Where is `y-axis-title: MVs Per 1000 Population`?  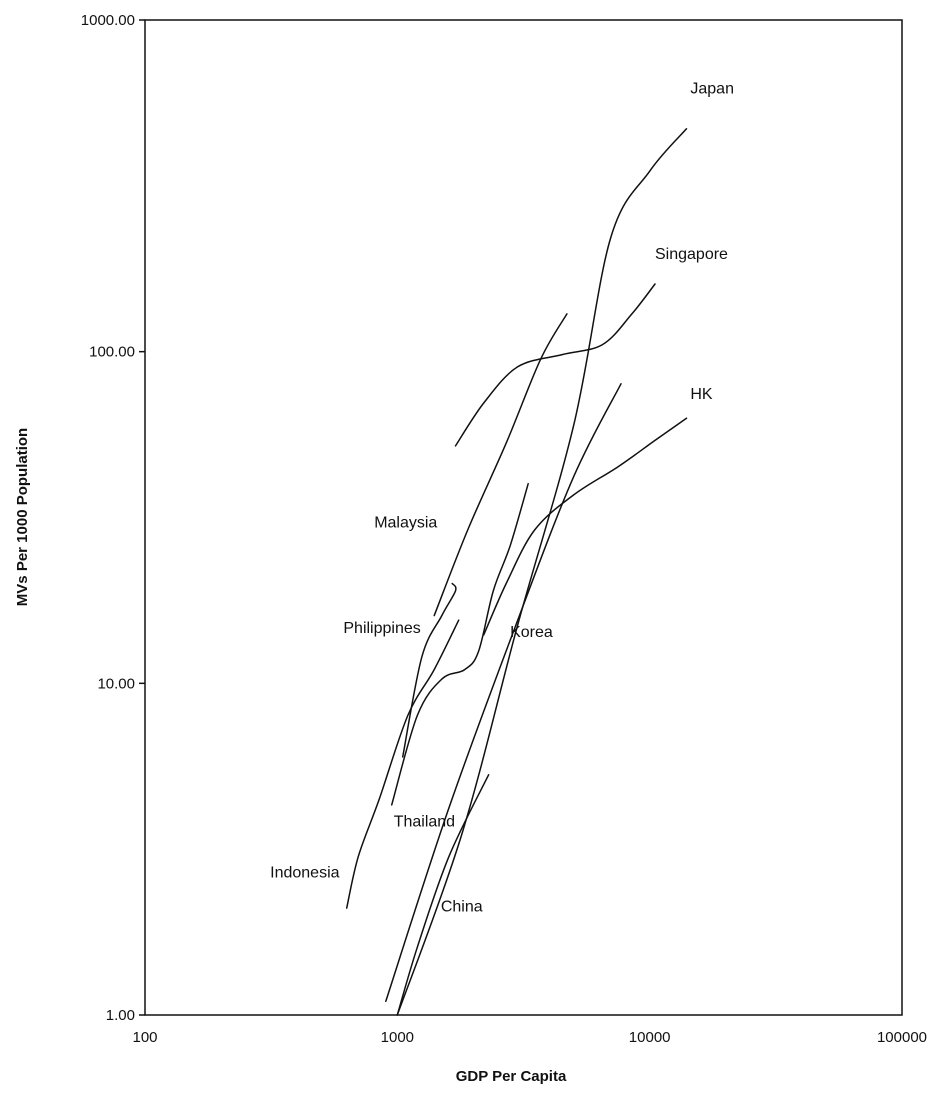 y-axis-title: MVs Per 1000 Population is located at coordinates (22, 517).